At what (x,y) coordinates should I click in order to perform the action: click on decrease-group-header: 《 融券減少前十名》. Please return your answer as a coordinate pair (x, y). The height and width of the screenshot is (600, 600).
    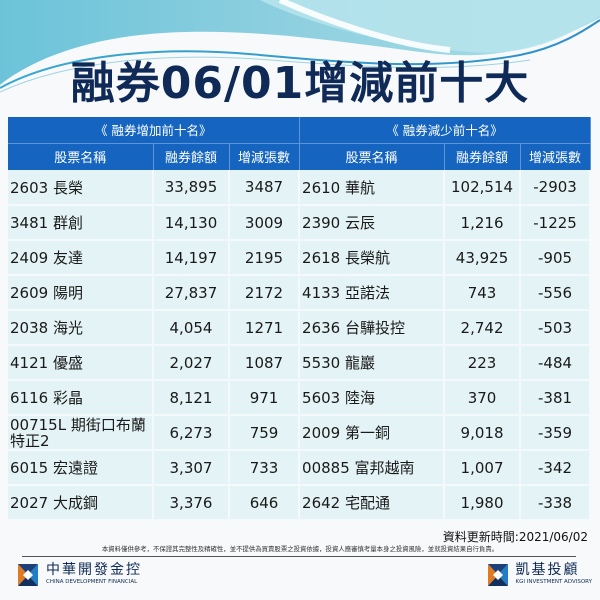
    Looking at the image, I should click on (445, 130).